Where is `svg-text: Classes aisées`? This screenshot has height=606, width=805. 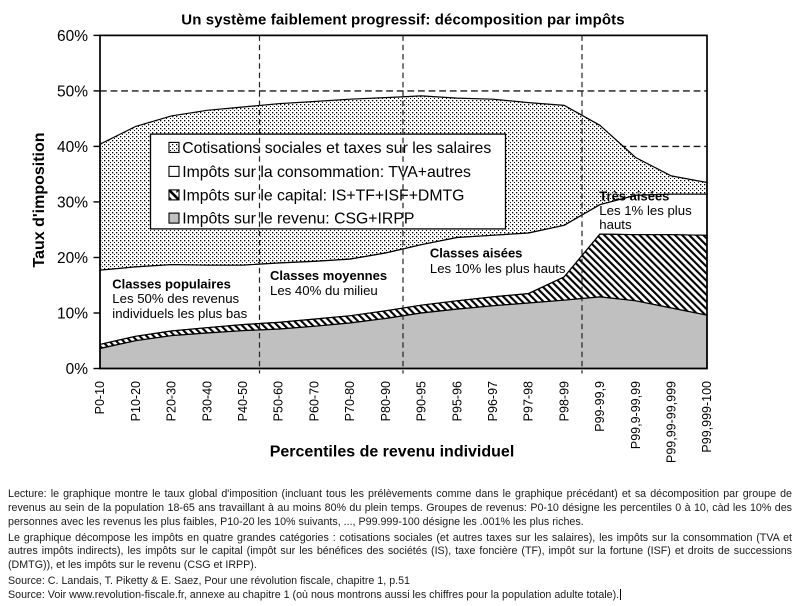
svg-text: Classes aisées is located at coordinates (476, 253).